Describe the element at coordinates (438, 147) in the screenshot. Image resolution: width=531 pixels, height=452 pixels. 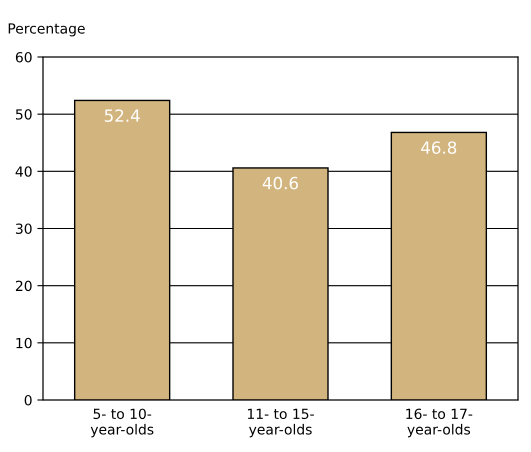
I see `data-label: 46.8` at that location.